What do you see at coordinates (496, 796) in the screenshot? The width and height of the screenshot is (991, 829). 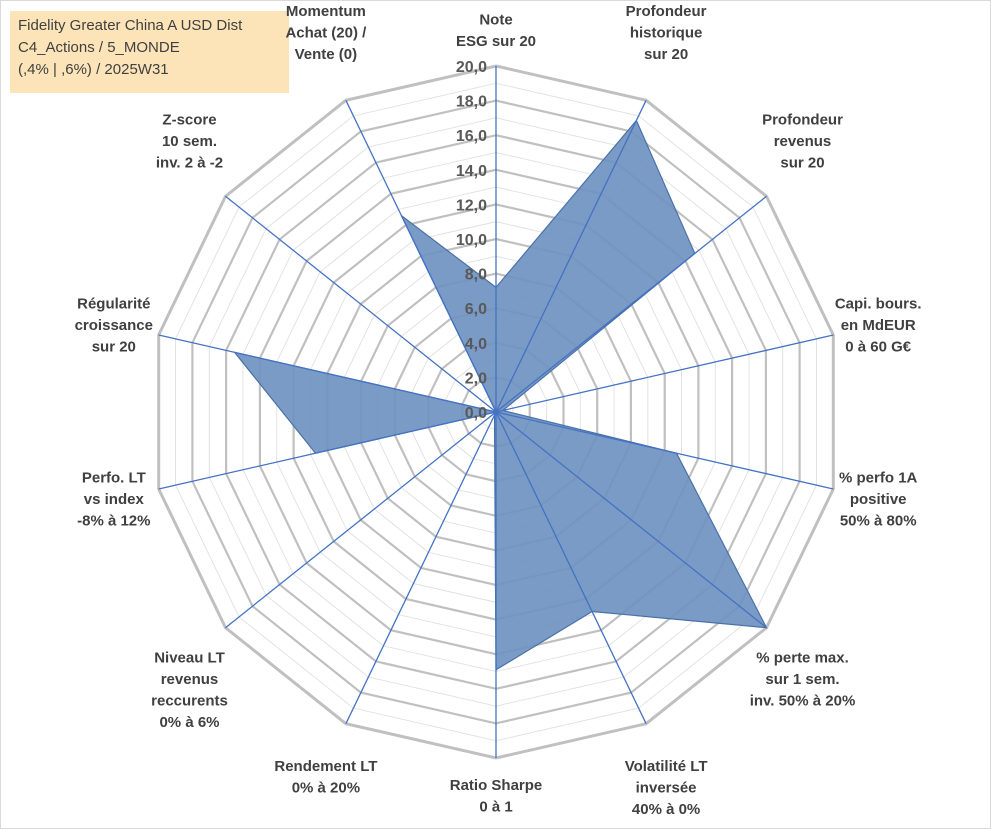 I see `axis-label-7: Ratio Sharpe 0 à 1` at bounding box center [496, 796].